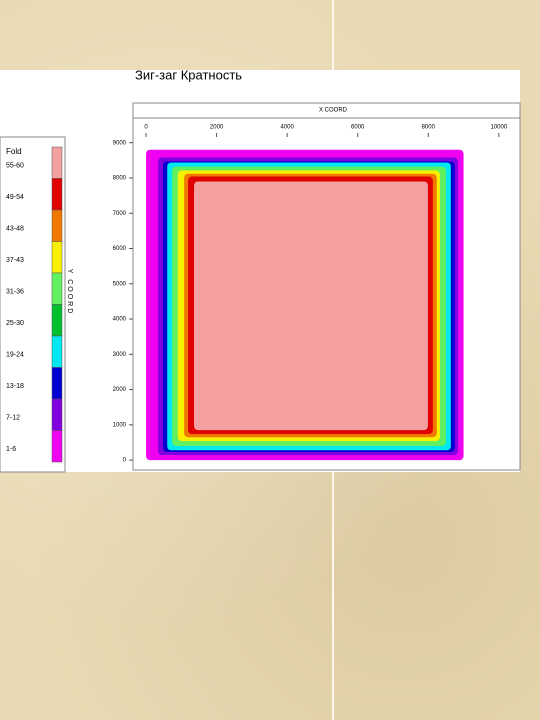 The height and width of the screenshot is (720, 540). Describe the element at coordinates (188, 74) in the screenshot. I see `chart-title: Зиг-заг Кратность` at that location.